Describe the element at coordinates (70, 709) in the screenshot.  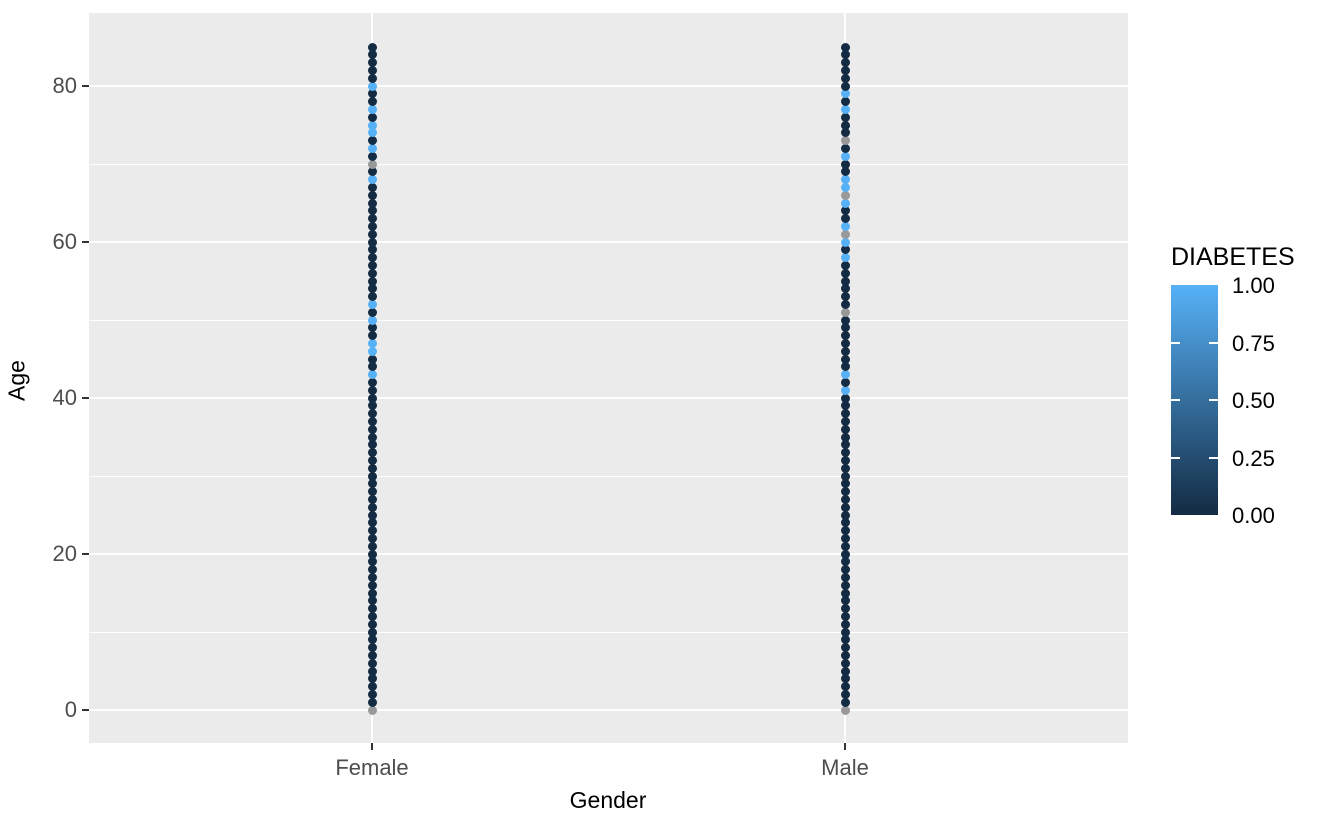
I see `y-axis-tick-label: 0` at that location.